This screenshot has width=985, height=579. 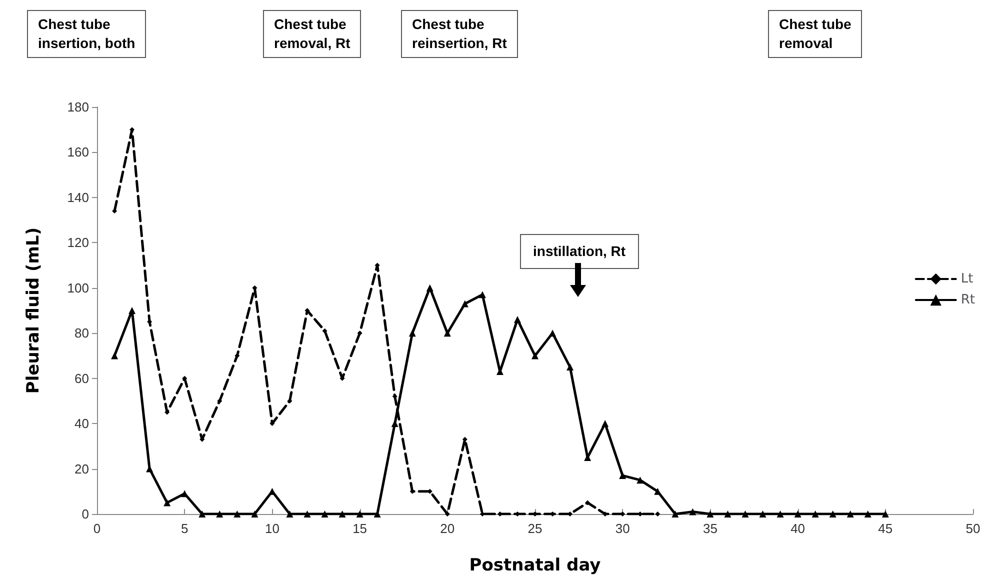 What do you see at coordinates (272, 528) in the screenshot?
I see `x-tick-label: 10` at bounding box center [272, 528].